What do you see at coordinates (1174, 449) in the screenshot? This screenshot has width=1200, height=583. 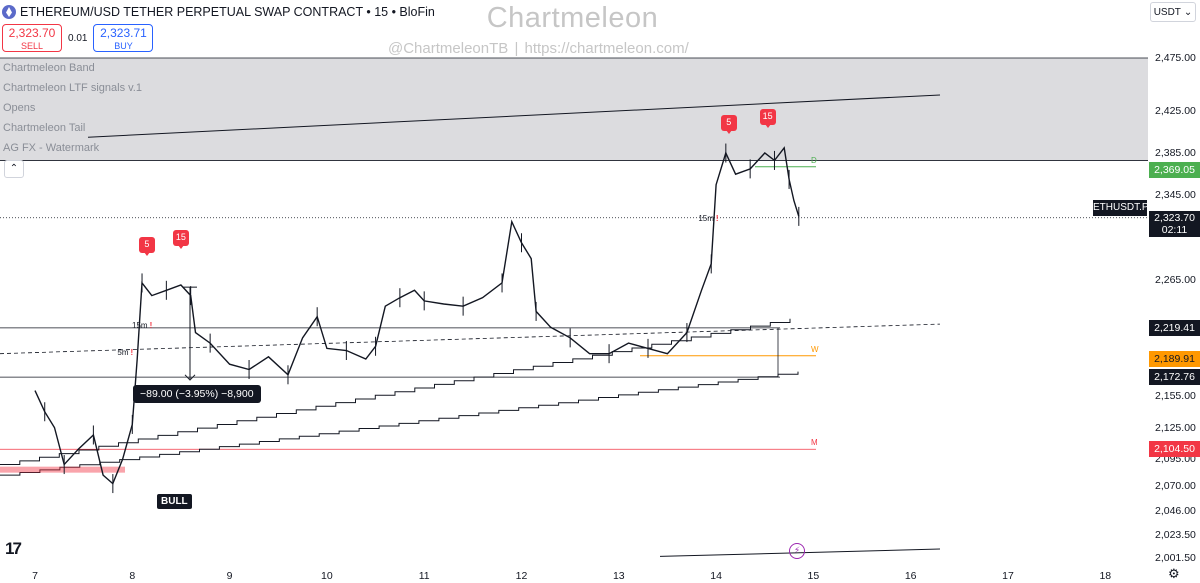 I see `price-level-tag: 2,104.50` at bounding box center [1174, 449].